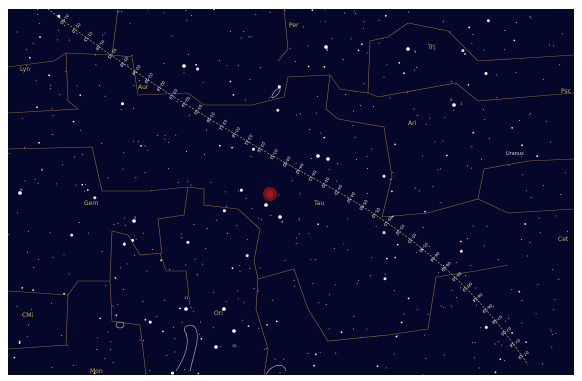  What do you see at coordinates (20, 193) in the screenshot?
I see `bright-star` at bounding box center [20, 193].